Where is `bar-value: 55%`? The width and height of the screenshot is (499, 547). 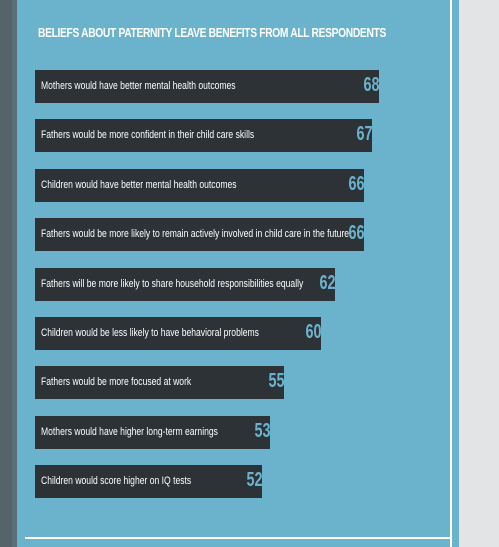
bar-value: 55% is located at coordinates (279, 381).